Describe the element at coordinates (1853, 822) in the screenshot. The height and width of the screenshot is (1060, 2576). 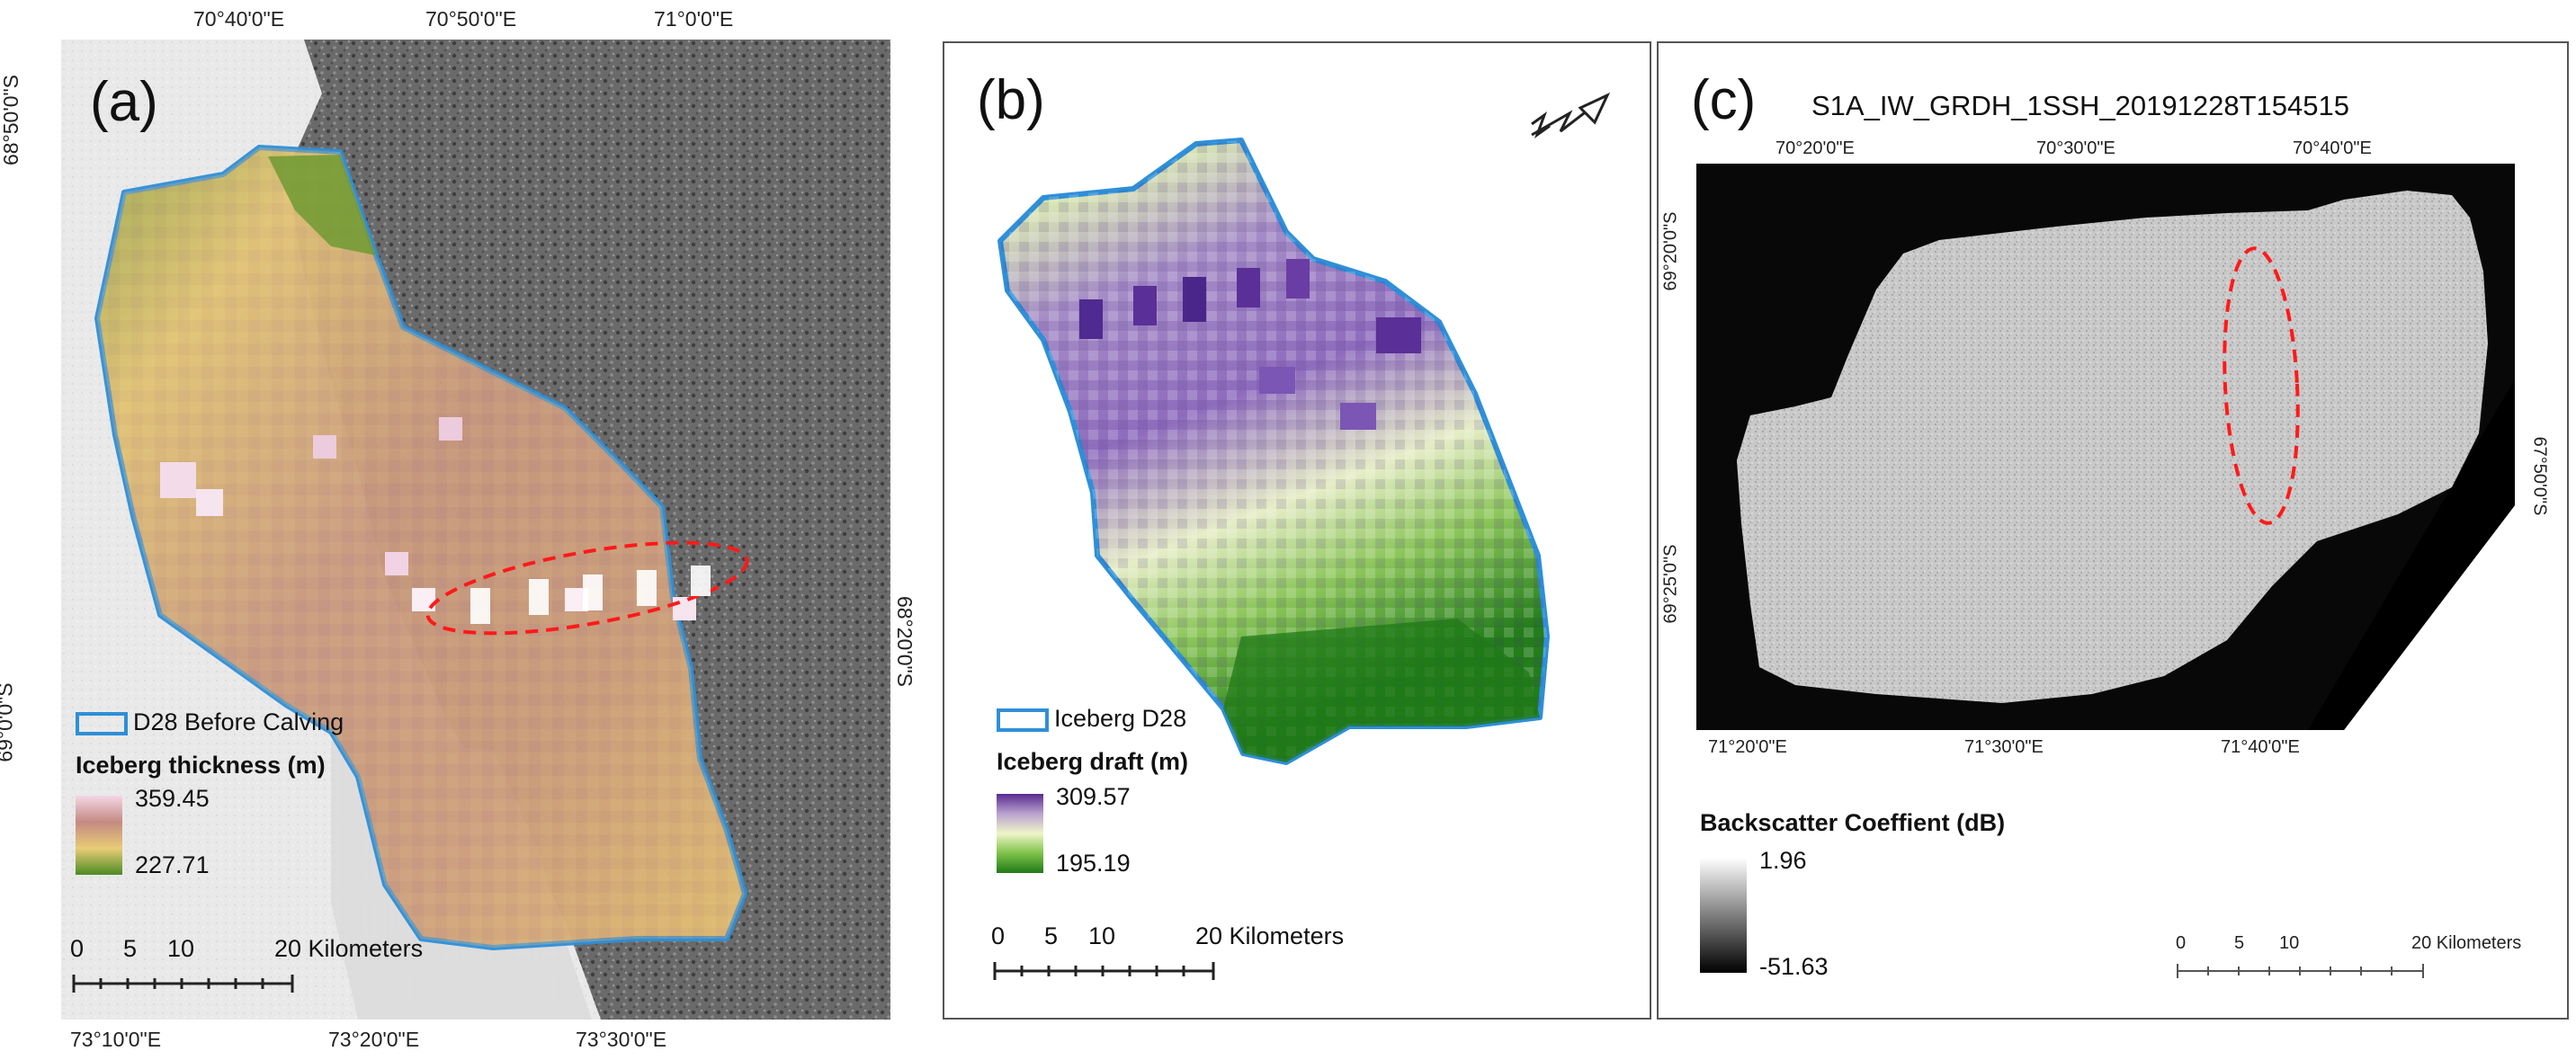
I see `legend-title: Backscatter Coeffient (dB)` at that location.